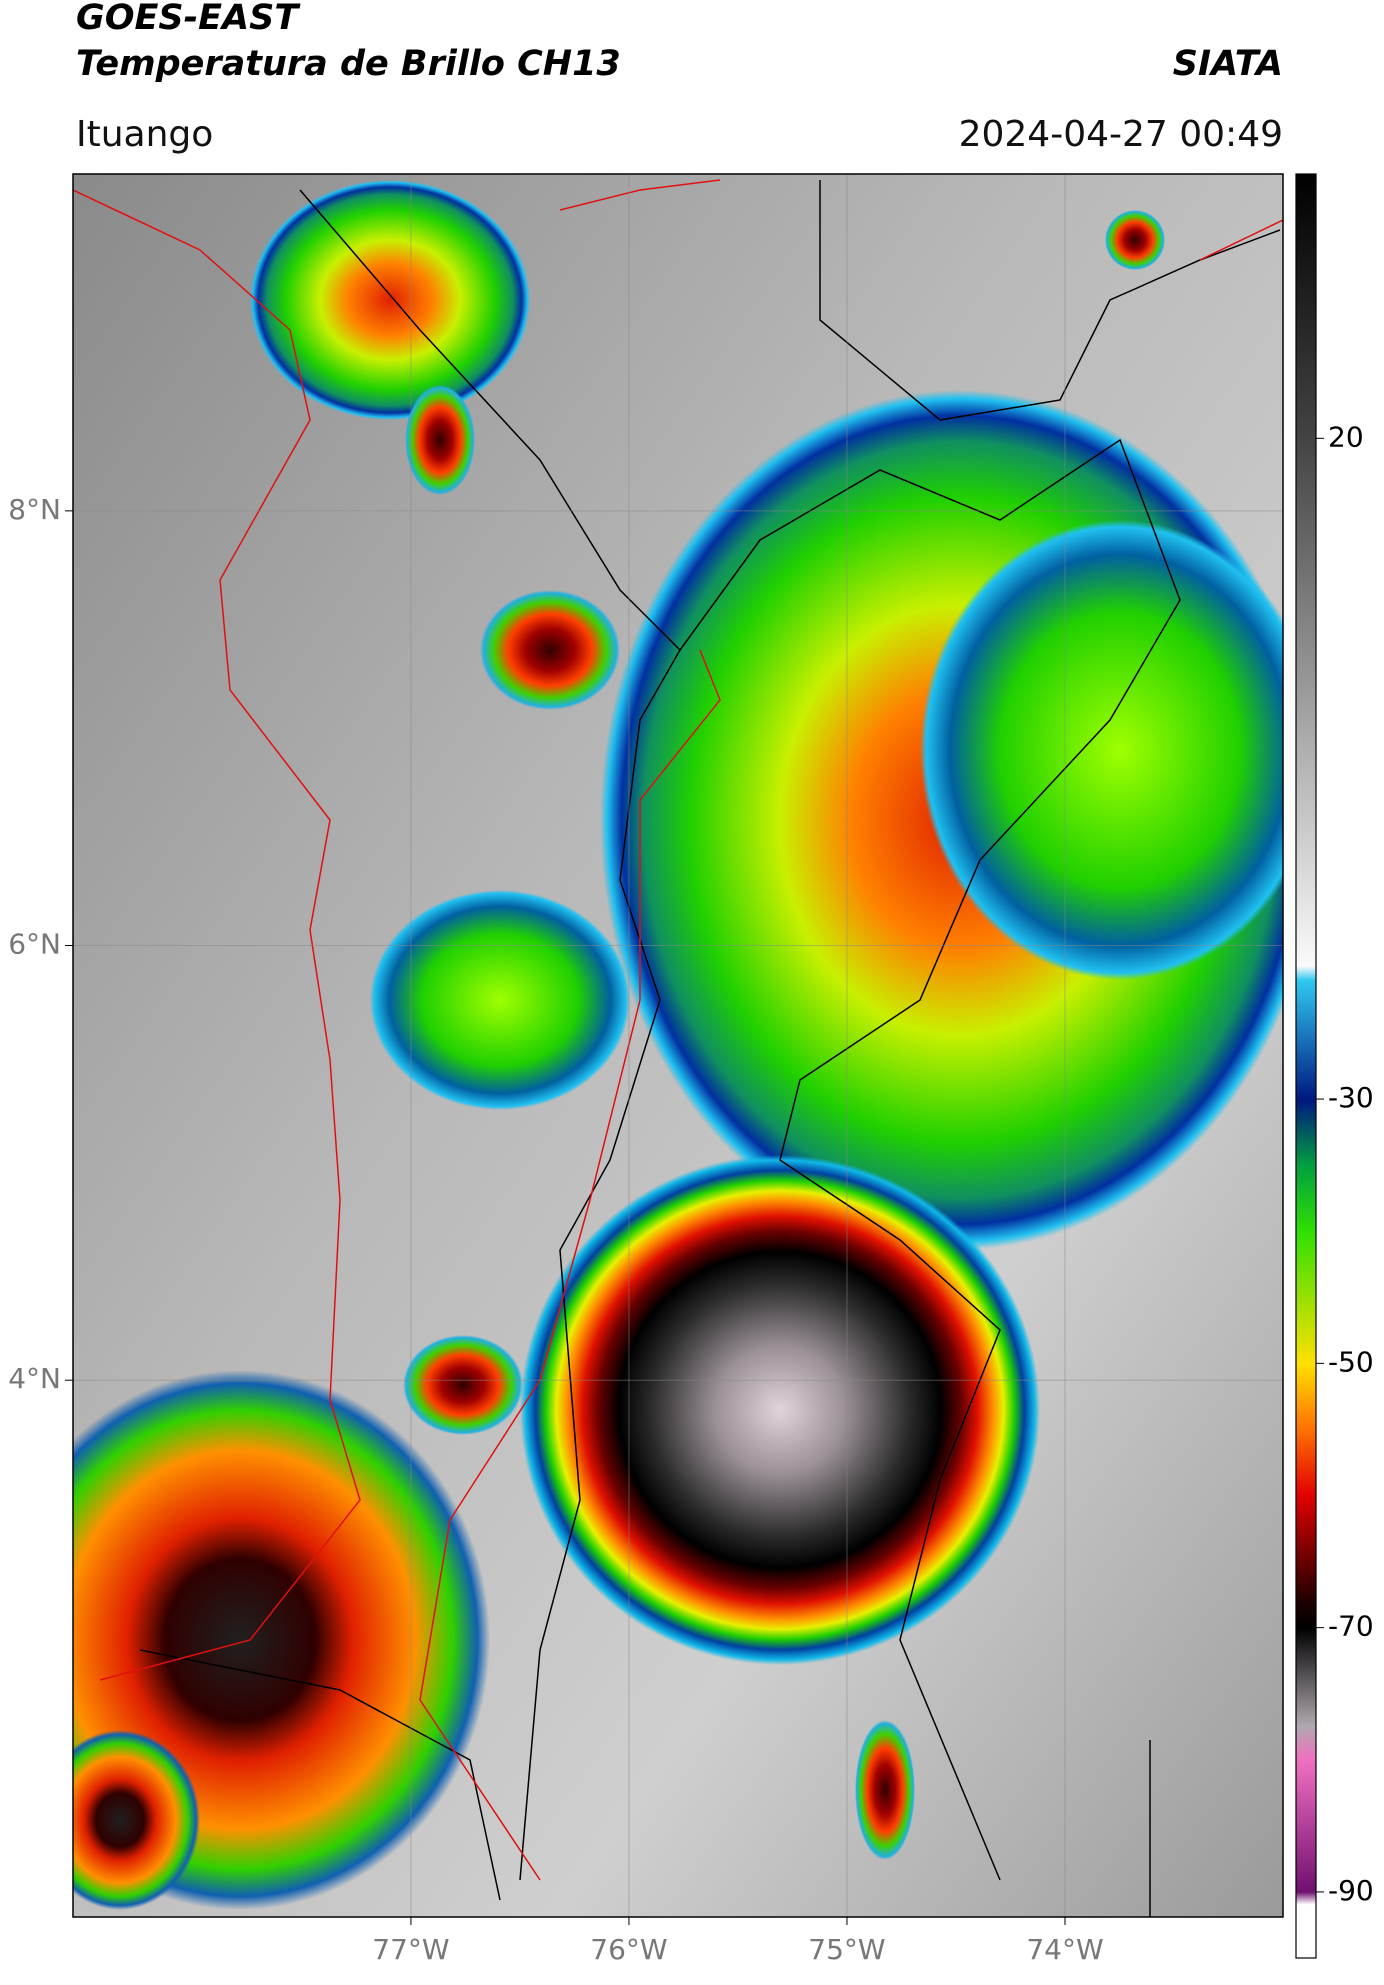 The width and height of the screenshot is (1384, 1985). Describe the element at coordinates (34, 1378) in the screenshot. I see `y-tick-label: 4°N` at that location.